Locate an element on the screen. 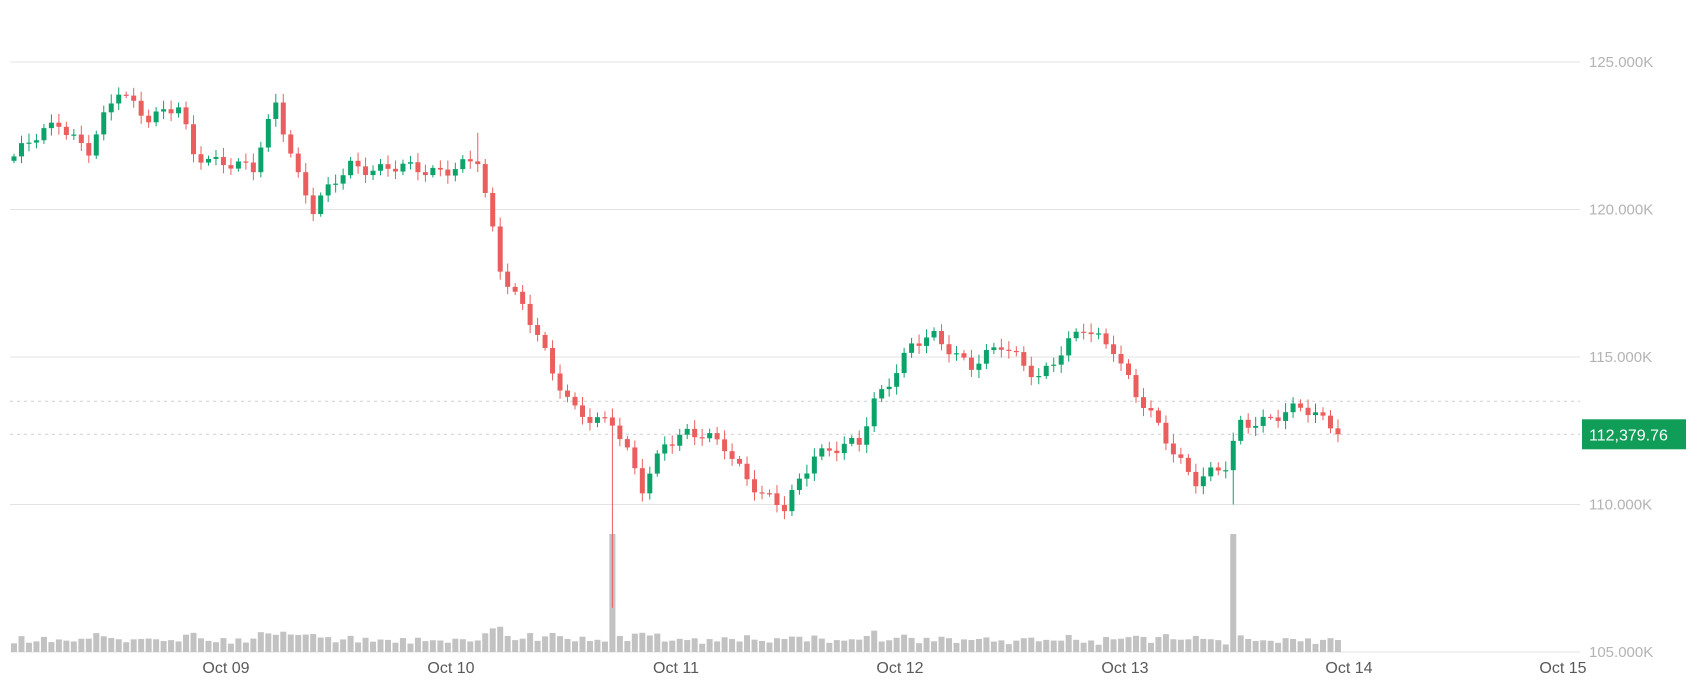 This screenshot has height=693, width=1701. current-price-tag: 112,379.76 is located at coordinates (1634, 434).